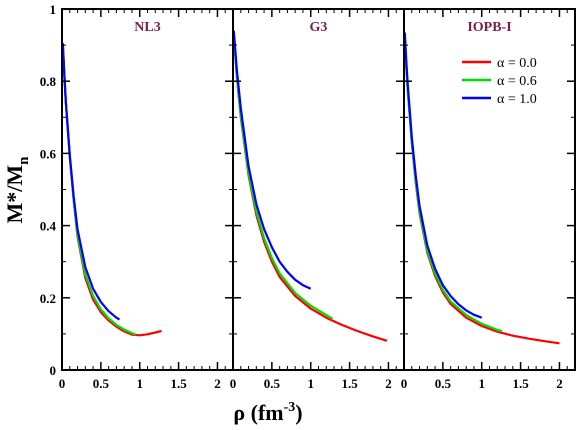  Describe the element at coordinates (17, 190) in the screenshot. I see `y-axis-title: M*/Mn` at that location.